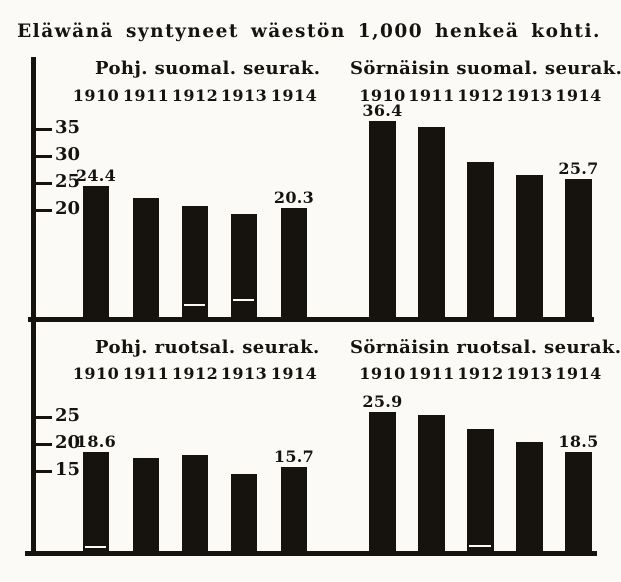  What do you see at coordinates (207, 347) in the screenshot?
I see `panel-title-bottom-left: Pohj. ruotsal. seurak.` at bounding box center [207, 347].